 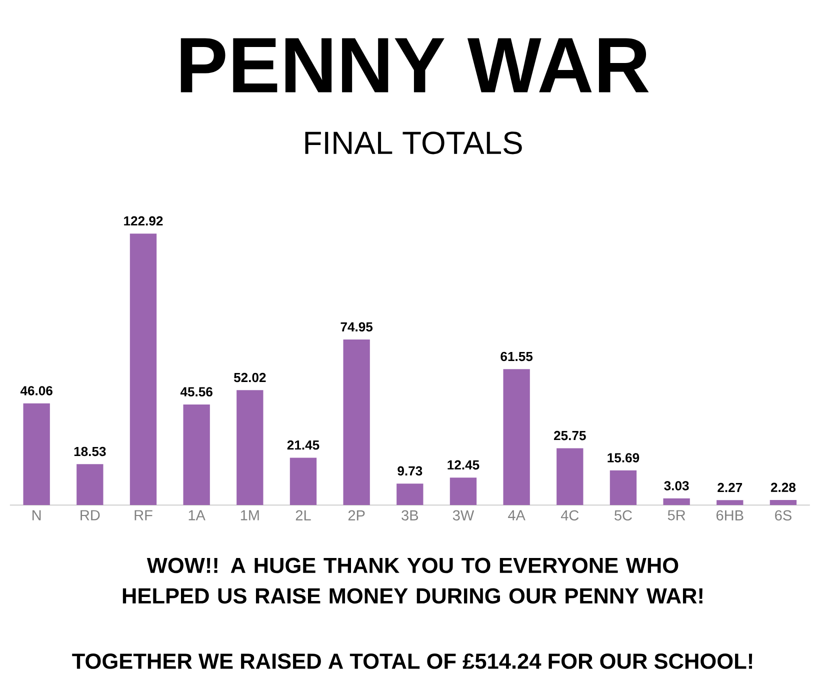 I want to click on x-tick-label: 5R, so click(x=677, y=515).